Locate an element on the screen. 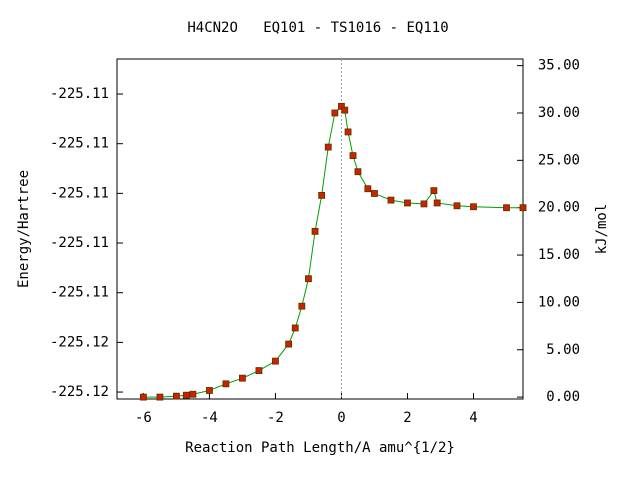 The width and height of the screenshot is (640, 480). y2-tick-label: 20.00 is located at coordinates (559, 208).